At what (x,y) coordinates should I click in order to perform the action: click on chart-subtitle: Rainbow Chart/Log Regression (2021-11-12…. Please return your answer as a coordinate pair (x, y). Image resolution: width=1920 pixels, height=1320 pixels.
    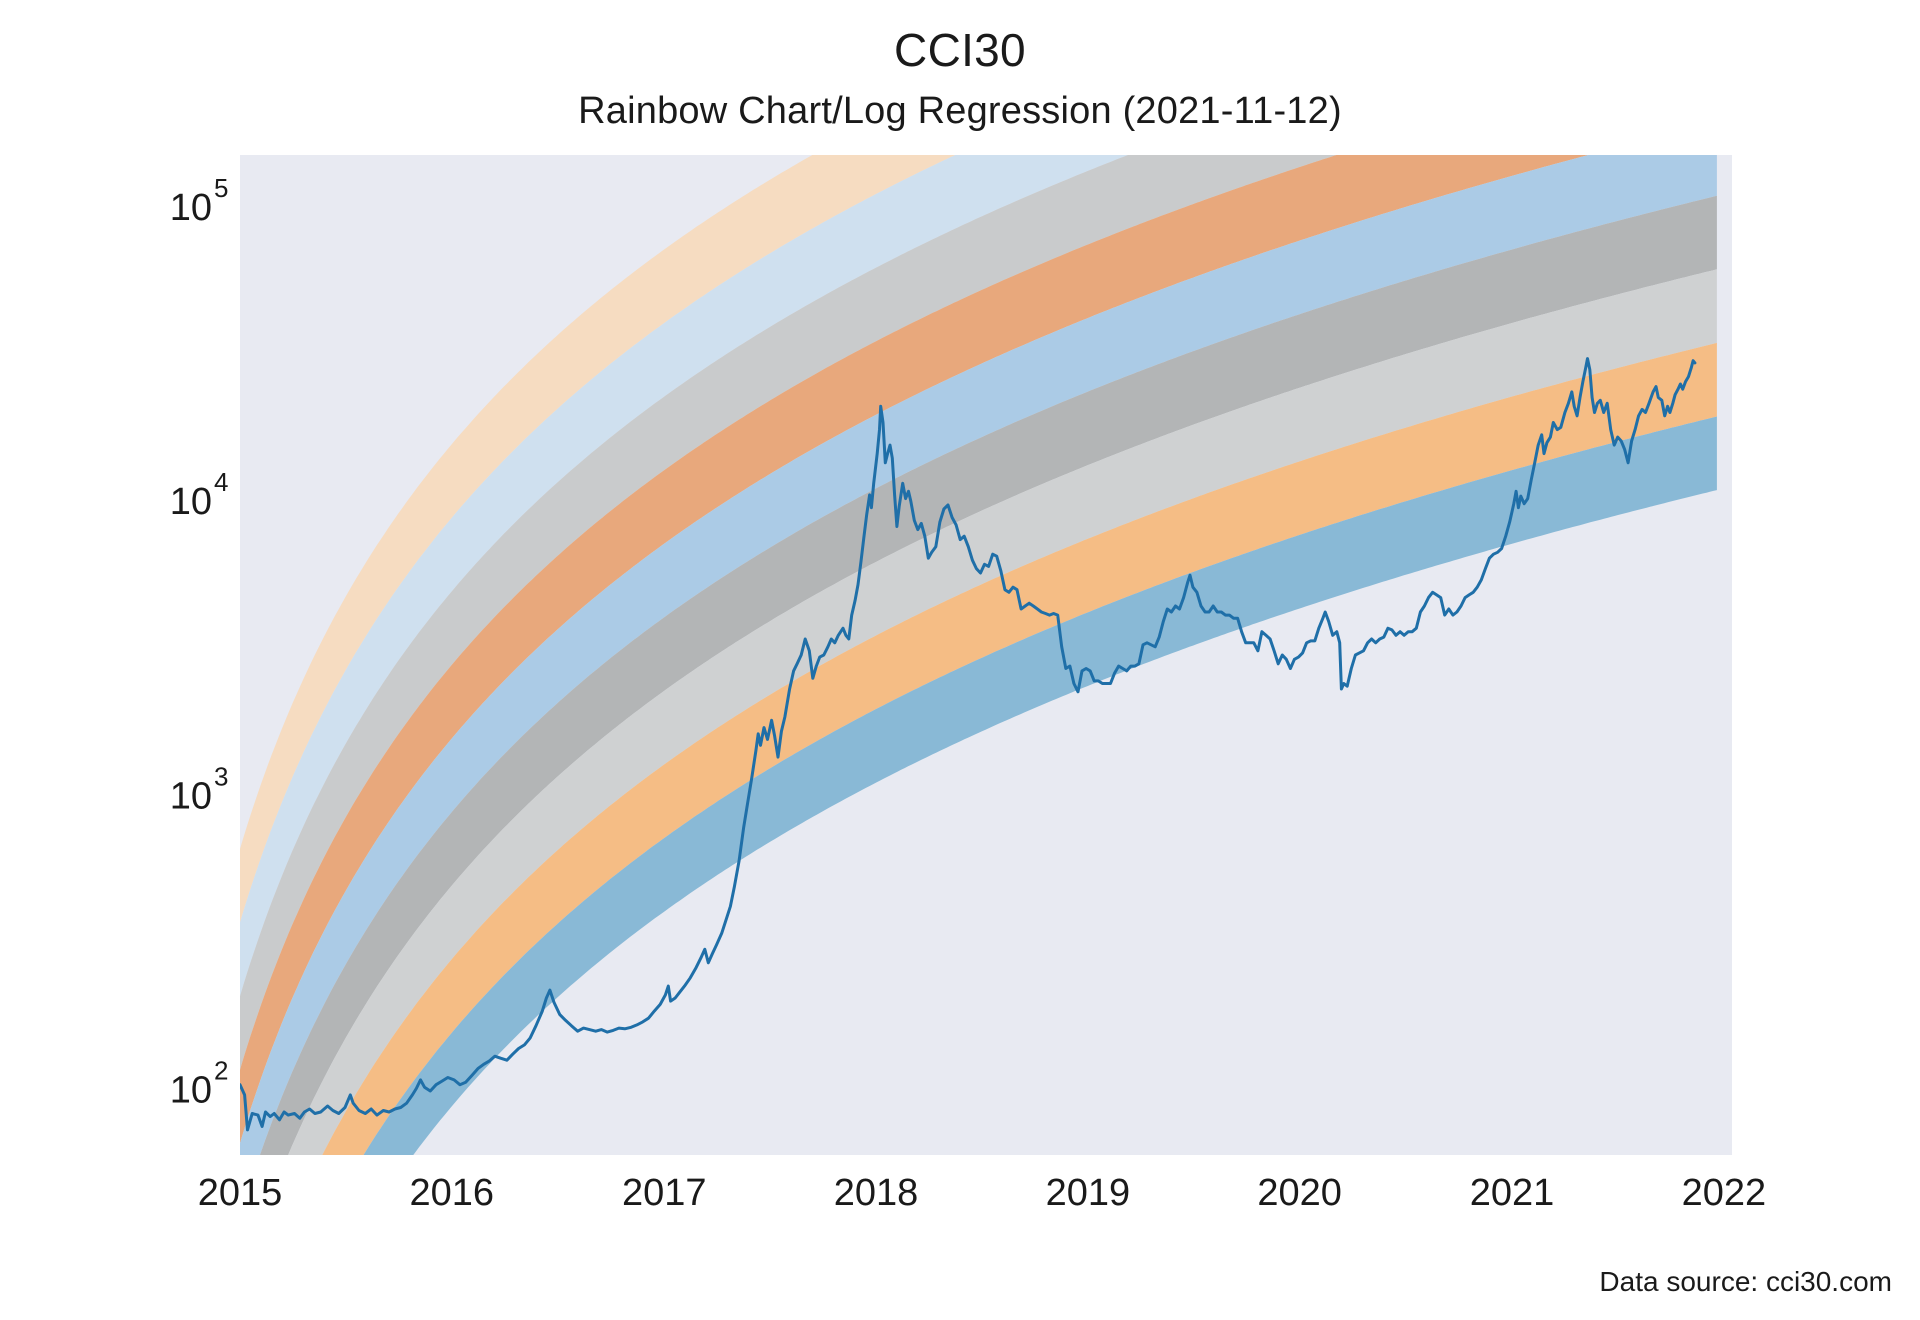
    Looking at the image, I should click on (960, 110).